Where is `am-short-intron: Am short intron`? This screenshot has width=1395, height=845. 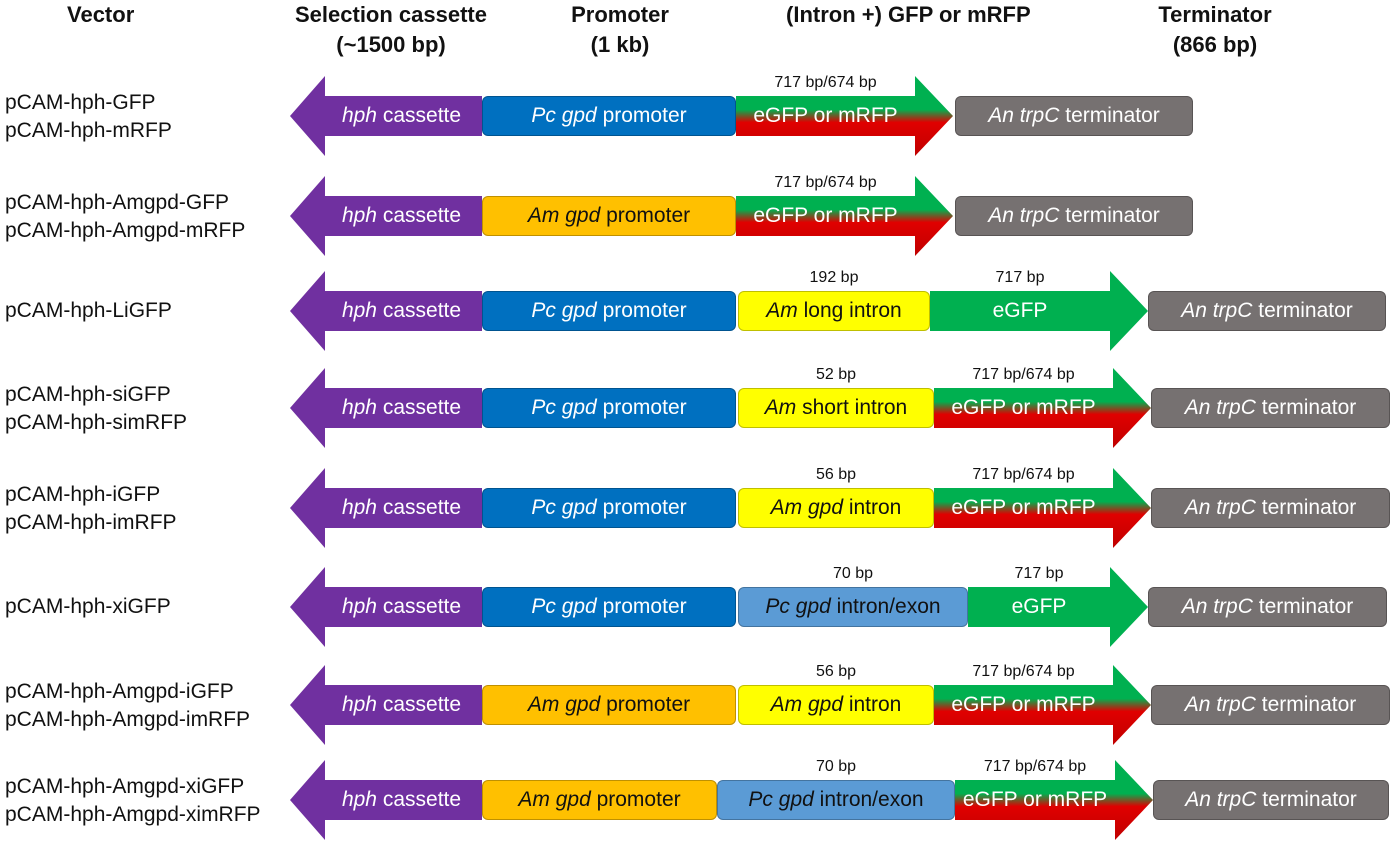
am-short-intron: Am short intron is located at coordinates (836, 408).